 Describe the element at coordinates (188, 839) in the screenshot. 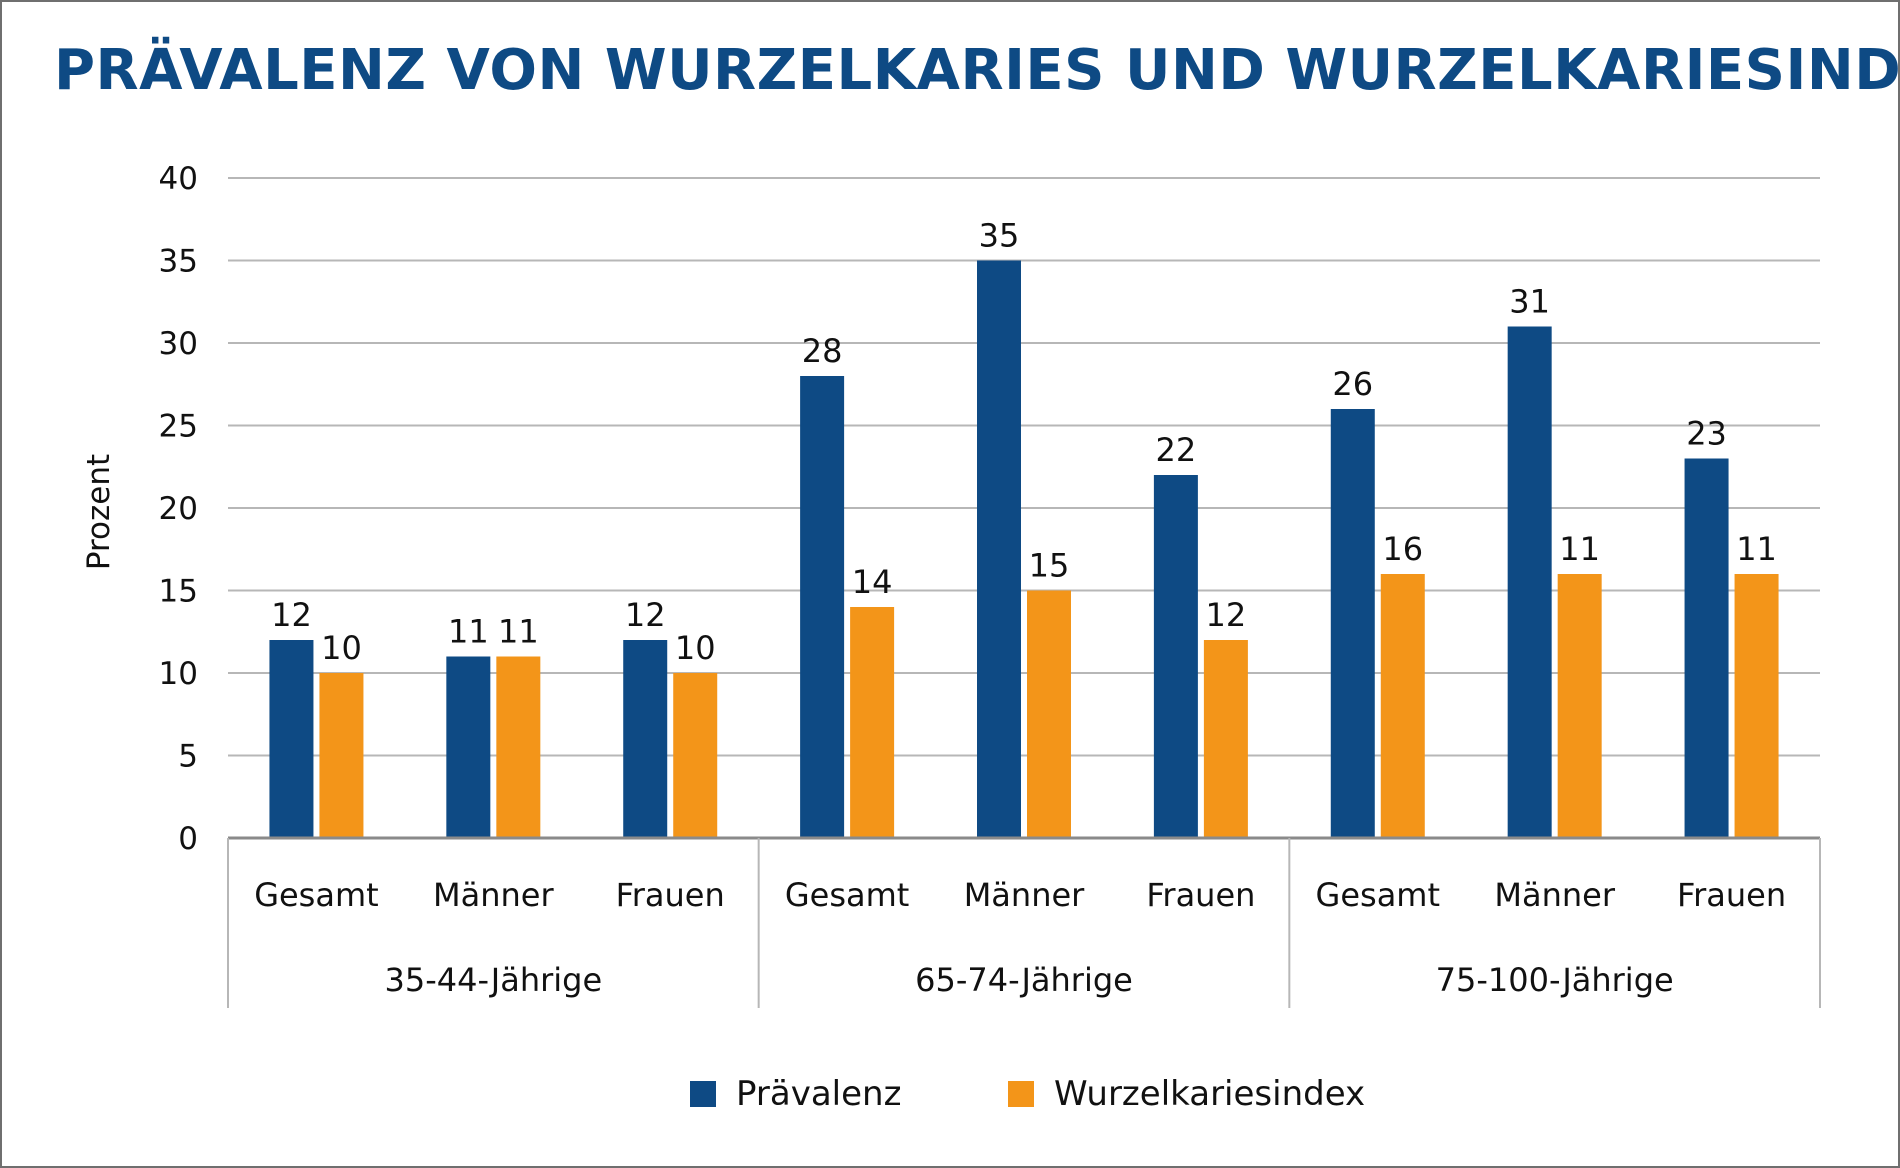

I see `y-tick-label: 0` at that location.